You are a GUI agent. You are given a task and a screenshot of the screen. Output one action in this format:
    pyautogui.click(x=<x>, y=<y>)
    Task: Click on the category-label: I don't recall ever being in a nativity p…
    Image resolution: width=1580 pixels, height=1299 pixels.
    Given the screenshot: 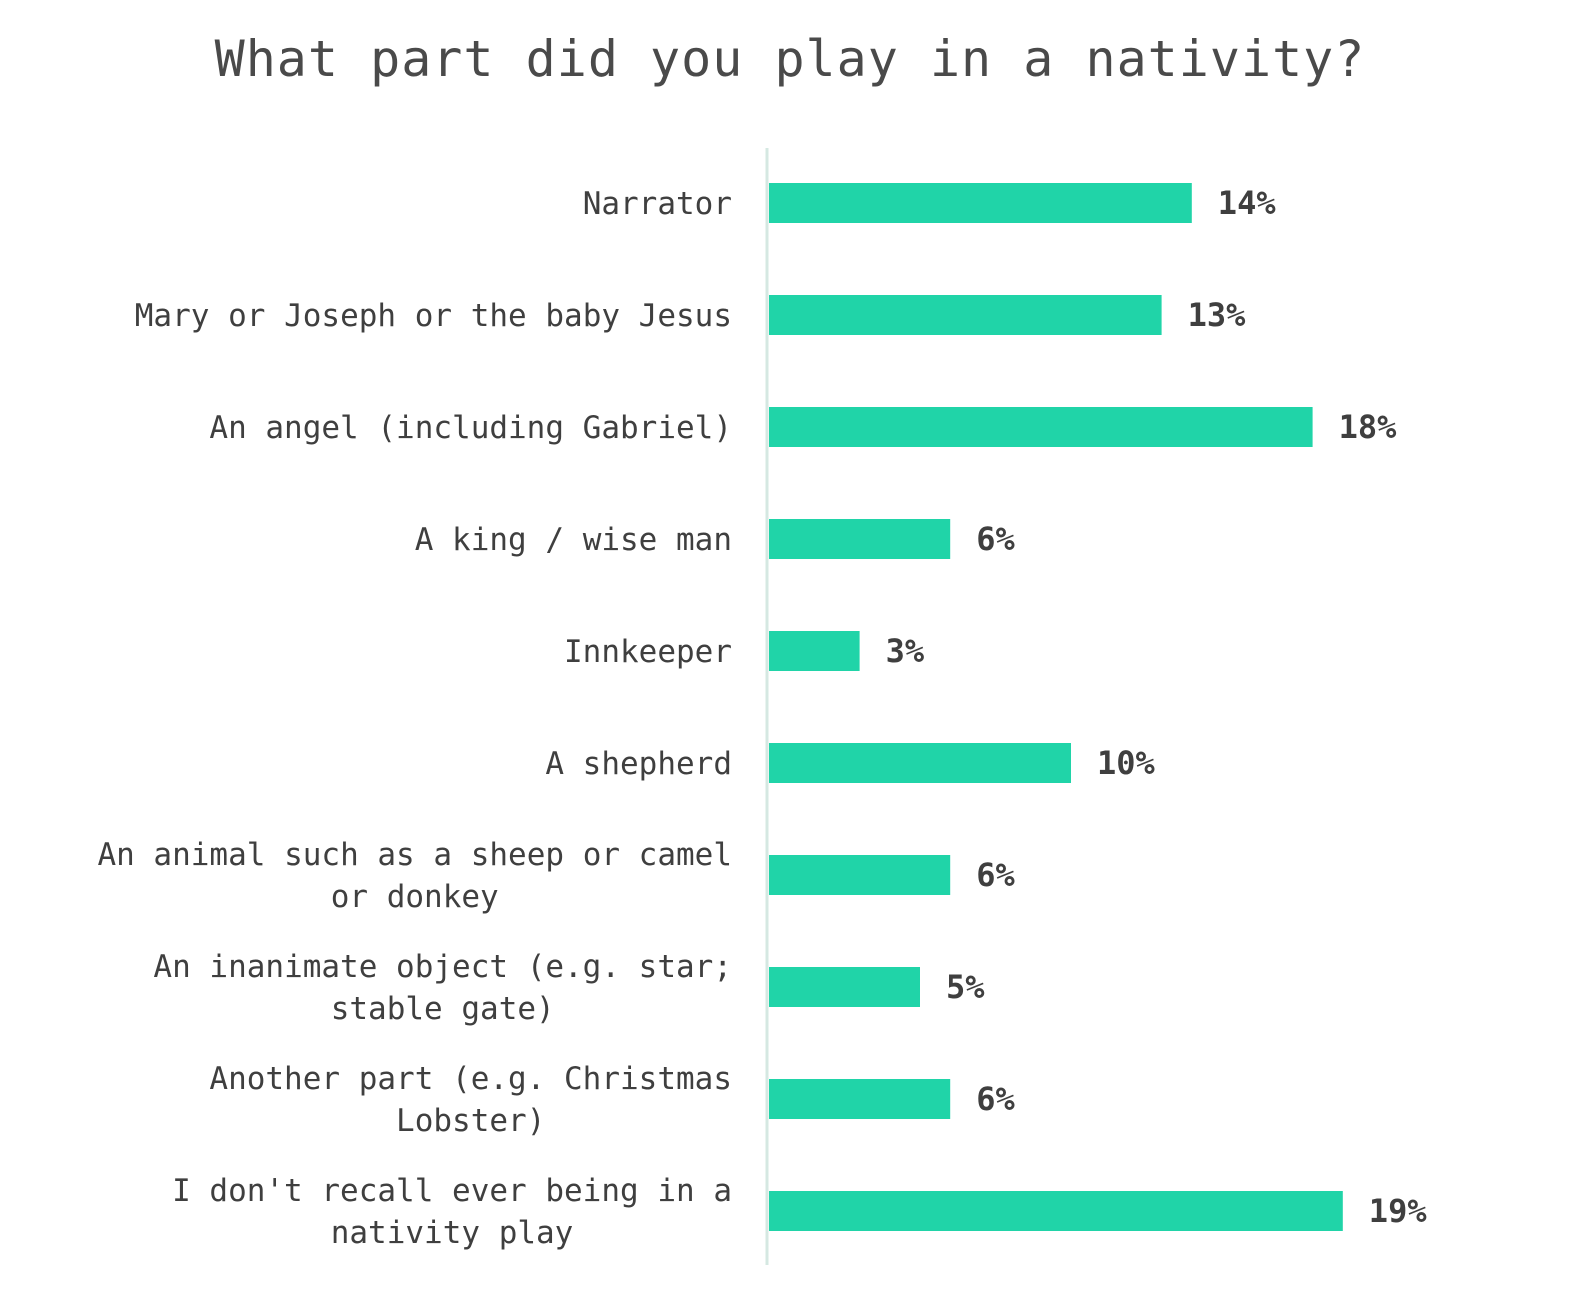 What is the action you would take?
    pyautogui.click(x=452, y=1212)
    